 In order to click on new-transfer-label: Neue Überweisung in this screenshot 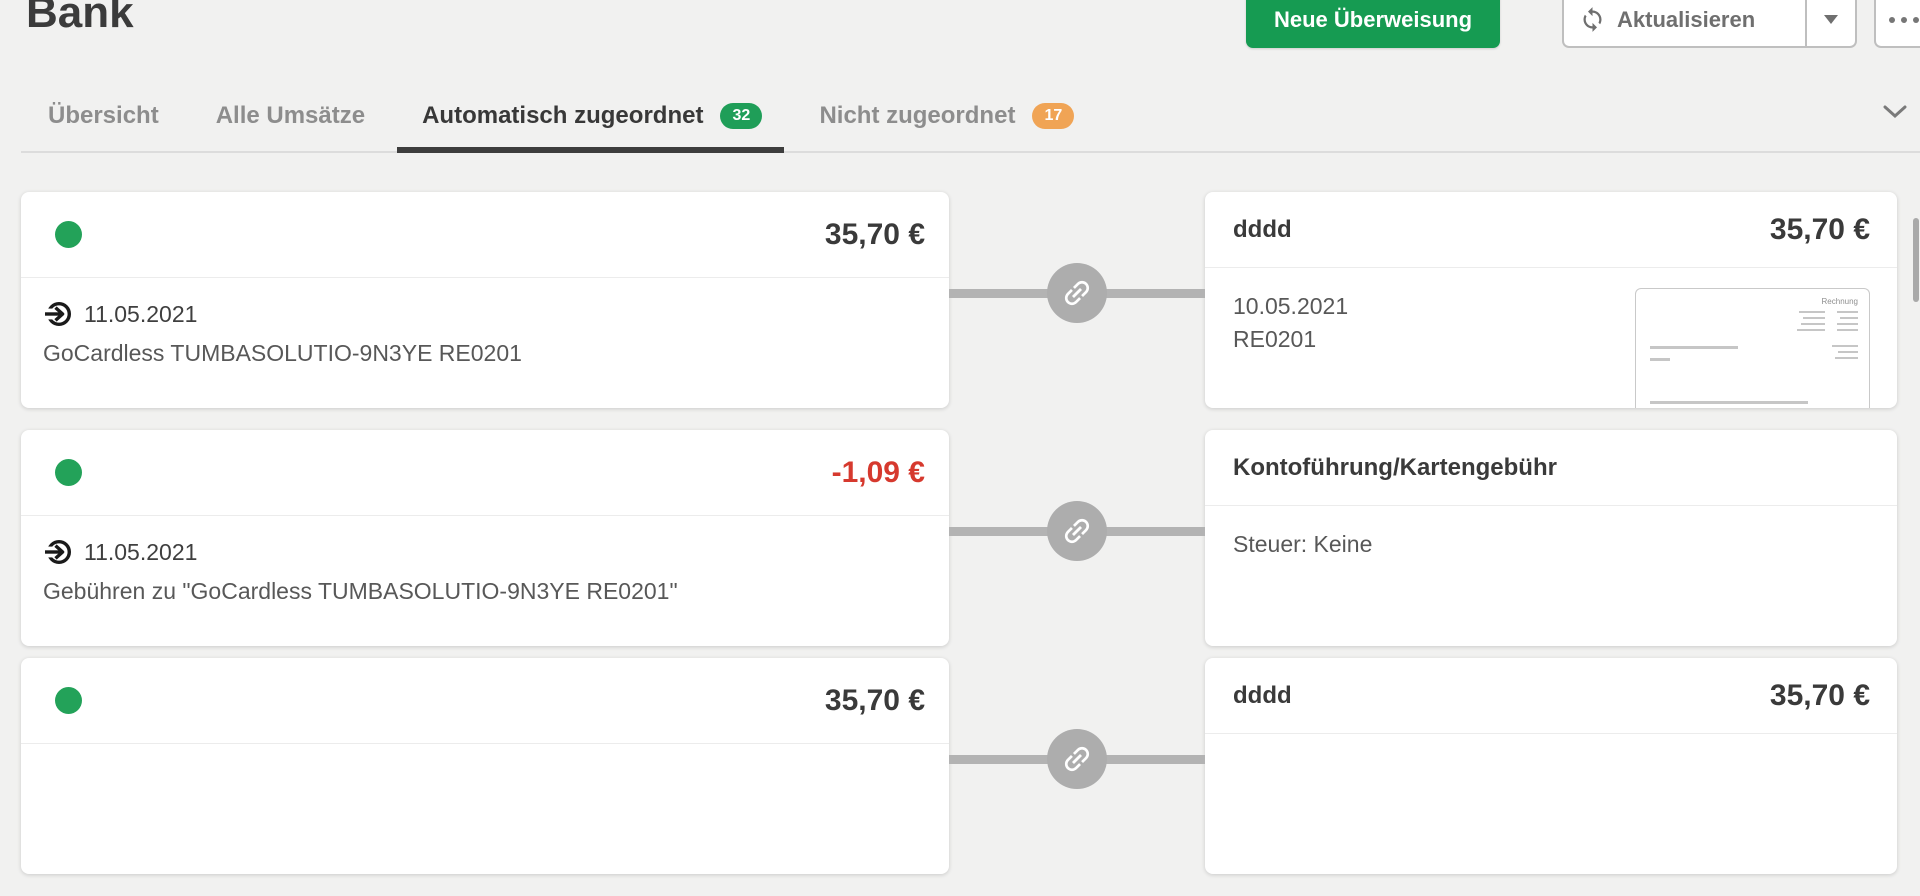, I will do `click(1373, 19)`.